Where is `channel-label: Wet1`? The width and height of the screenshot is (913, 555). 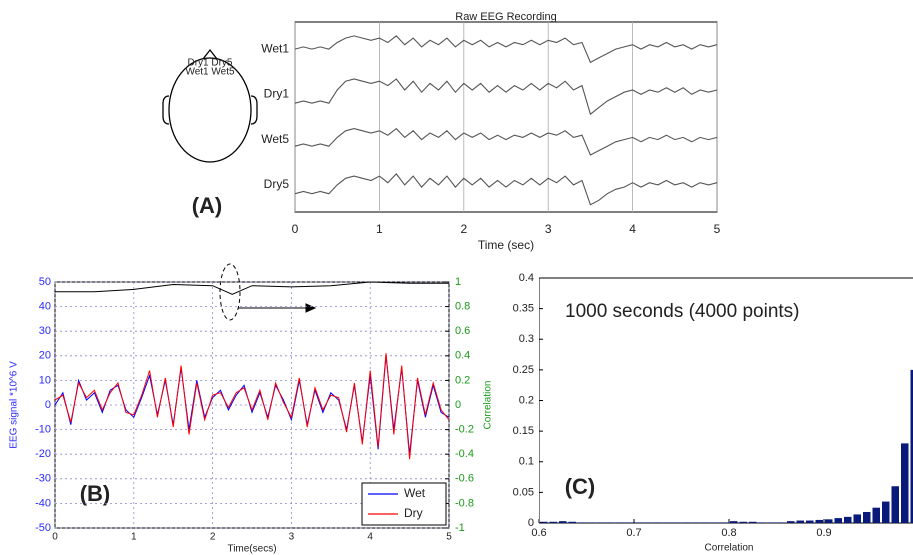
channel-label: Wet1 is located at coordinates (275, 48).